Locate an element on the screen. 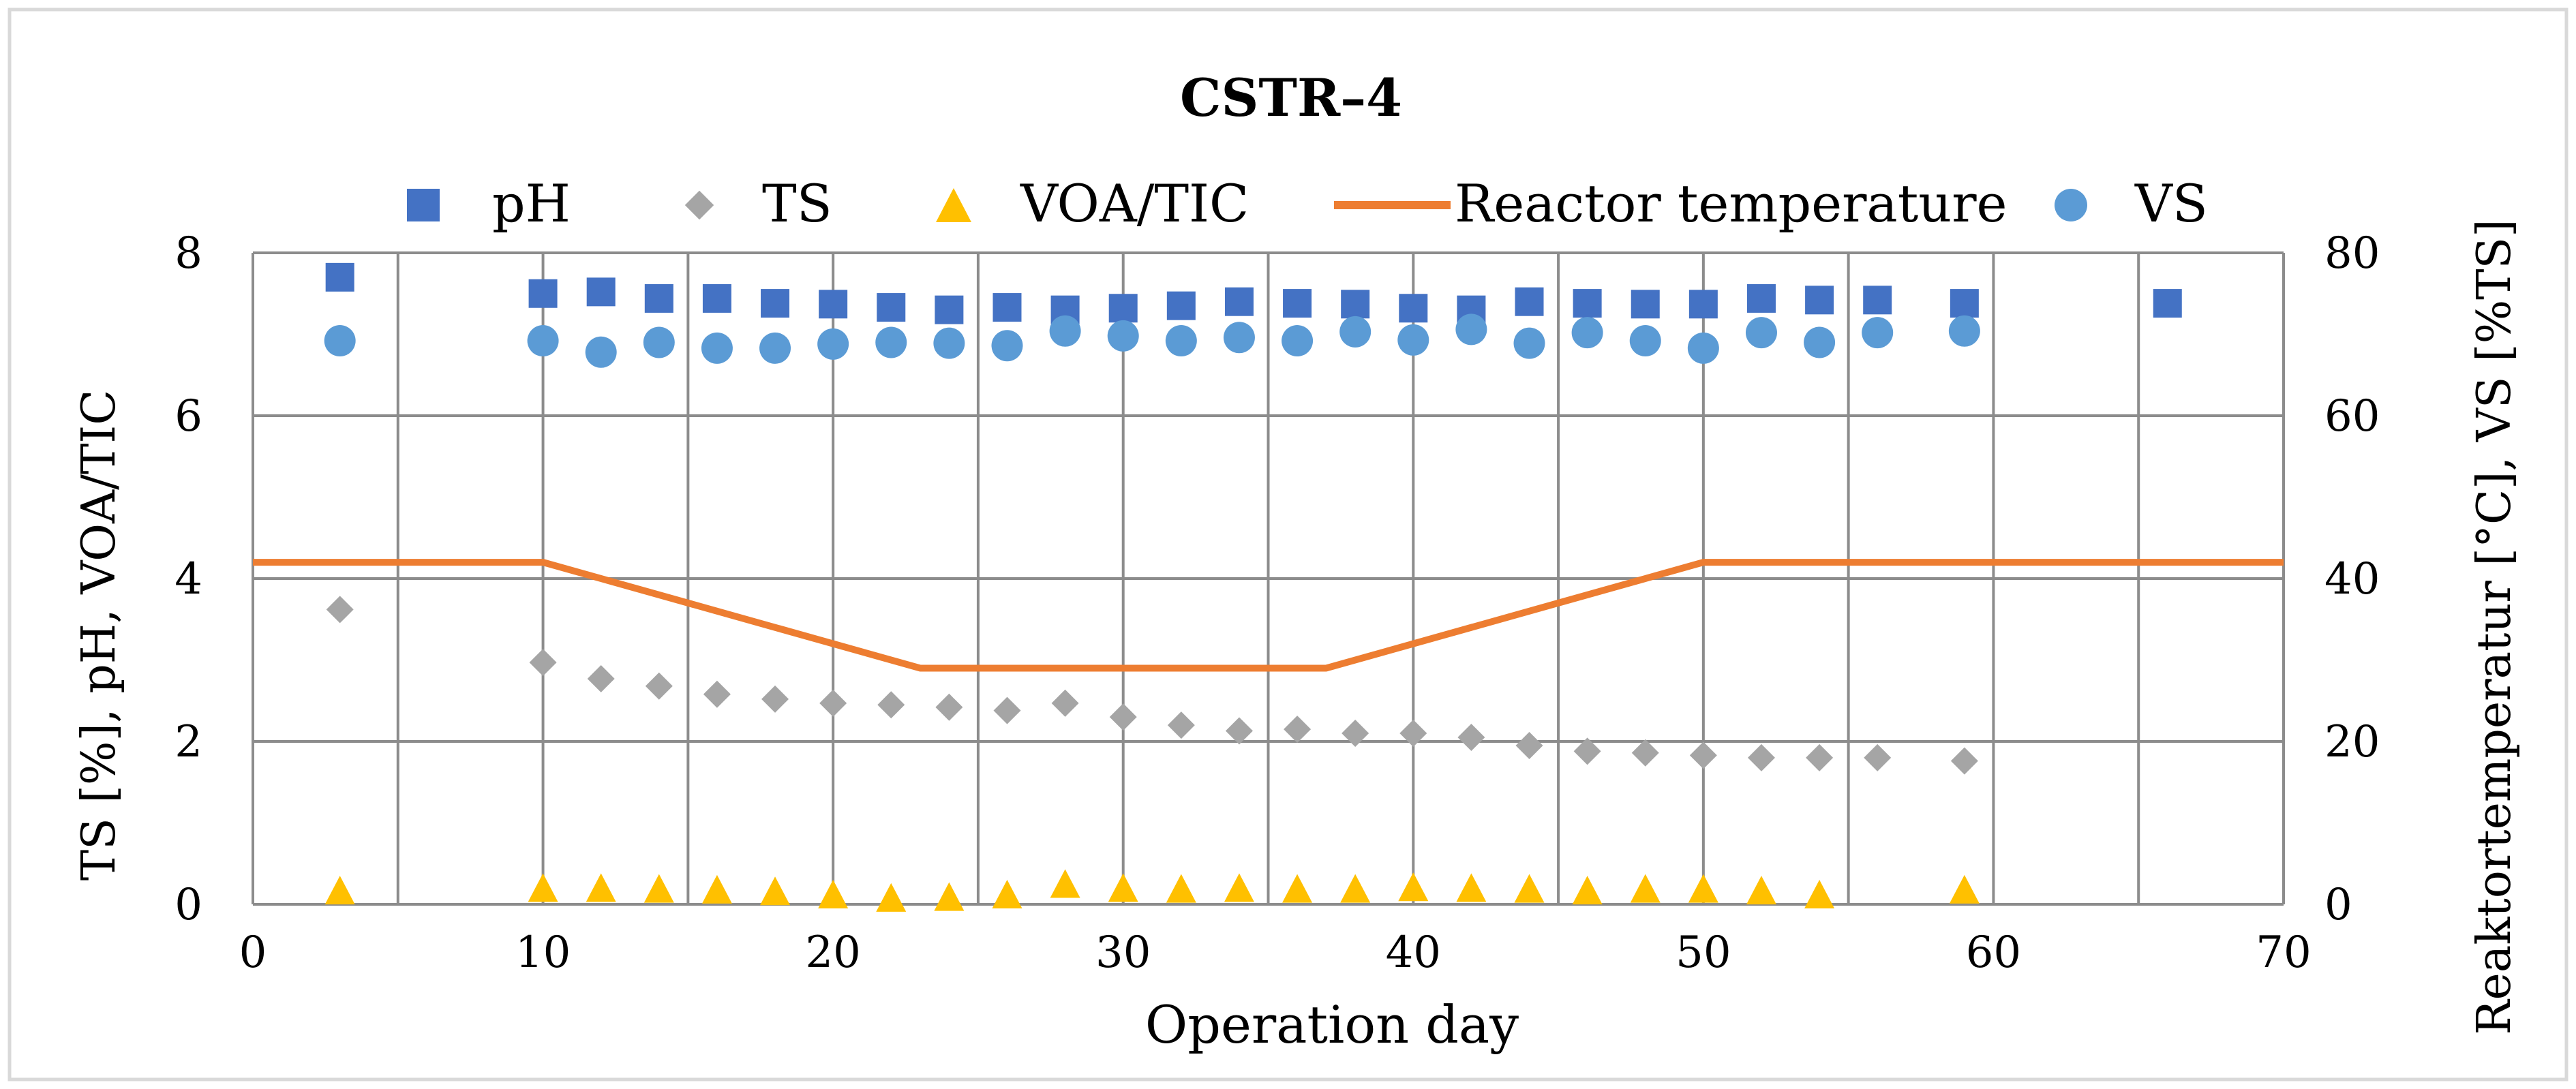 Image resolution: width=2576 pixels, height=1089 pixels. legend-ph-label: pH is located at coordinates (531, 203).